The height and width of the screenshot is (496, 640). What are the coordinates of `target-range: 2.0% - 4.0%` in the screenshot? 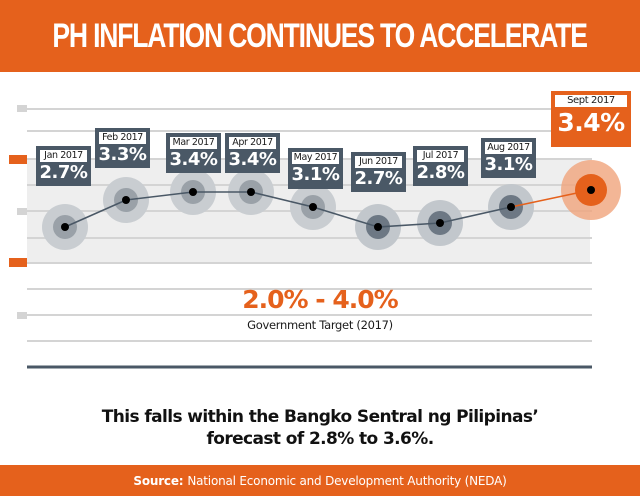 It's located at (320, 299).